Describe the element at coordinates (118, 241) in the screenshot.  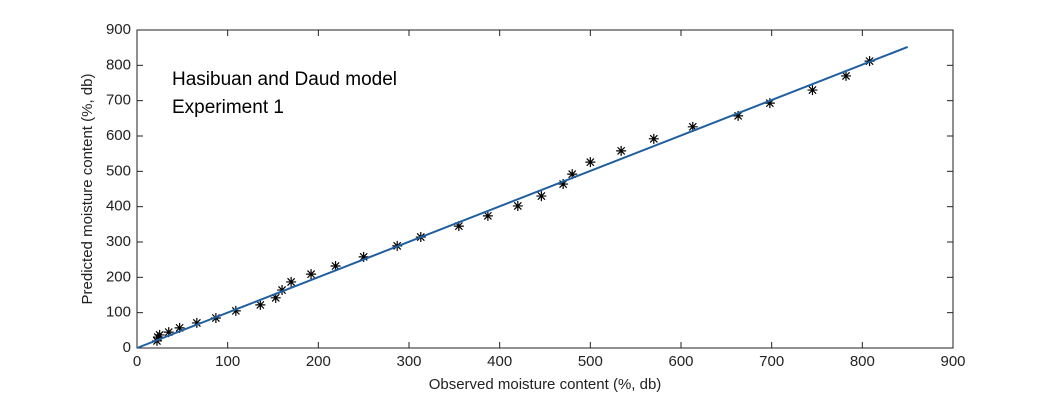
I see `y-tick-label: 300` at that location.